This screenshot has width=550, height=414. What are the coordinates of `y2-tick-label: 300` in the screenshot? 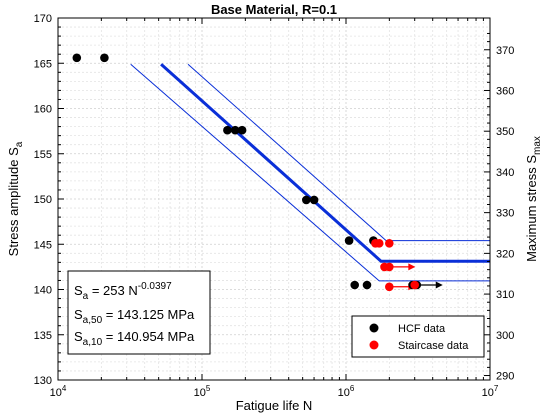 It's located at (505, 336).